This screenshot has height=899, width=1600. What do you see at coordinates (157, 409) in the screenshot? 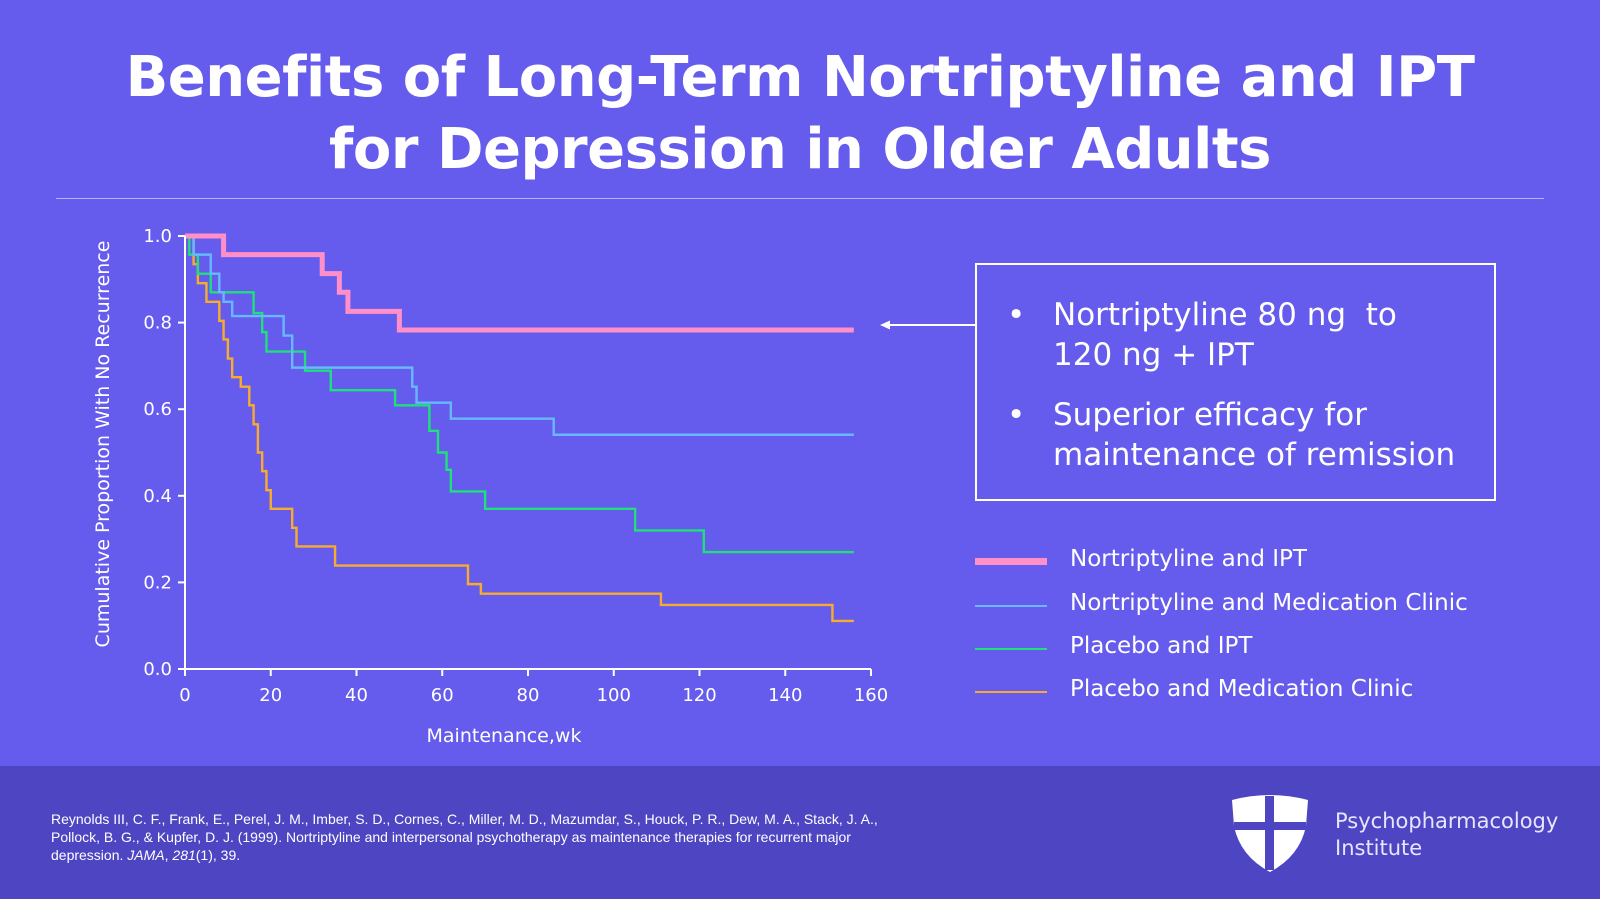
I see `y-tick-label: 0.6` at bounding box center [157, 409].